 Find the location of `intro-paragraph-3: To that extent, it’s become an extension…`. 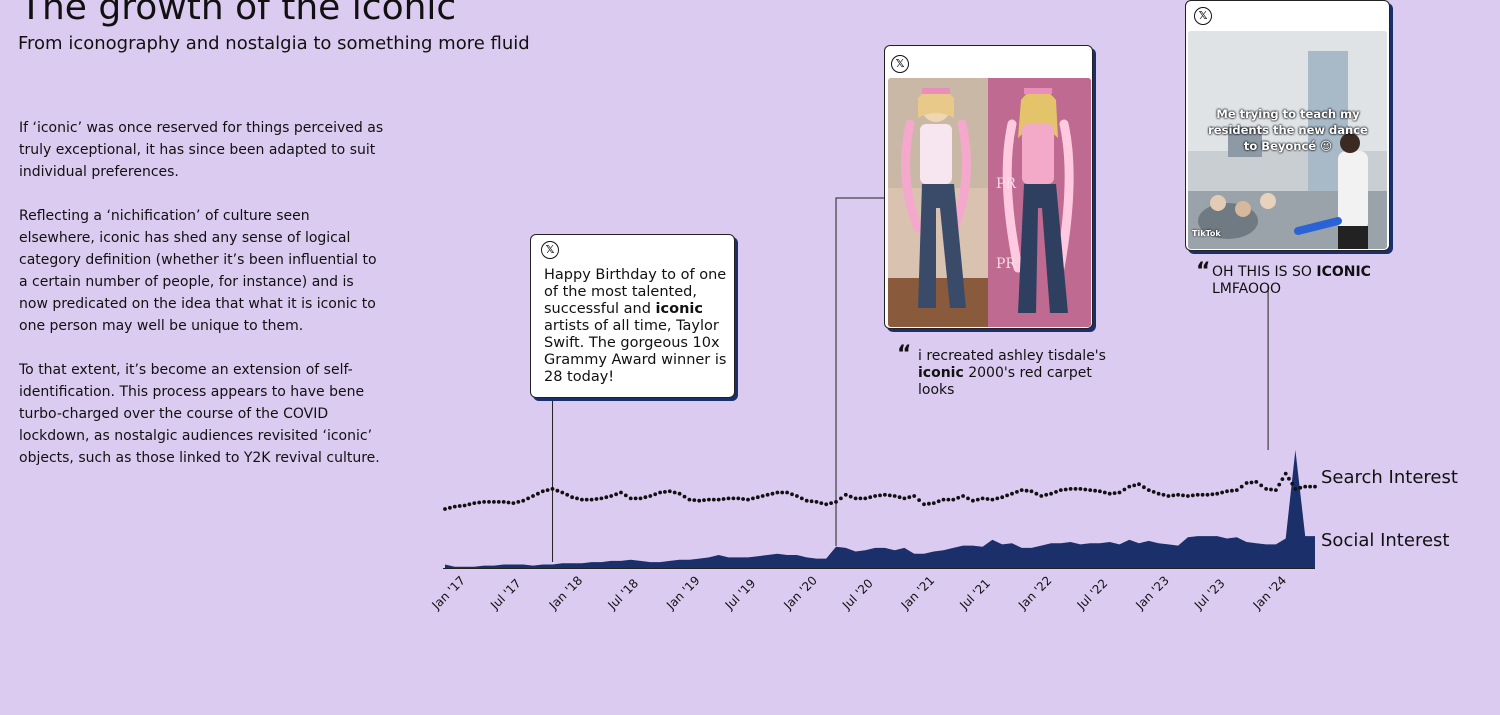

intro-paragraph-3: To that extent, it’s become an extension… is located at coordinates (199, 414).